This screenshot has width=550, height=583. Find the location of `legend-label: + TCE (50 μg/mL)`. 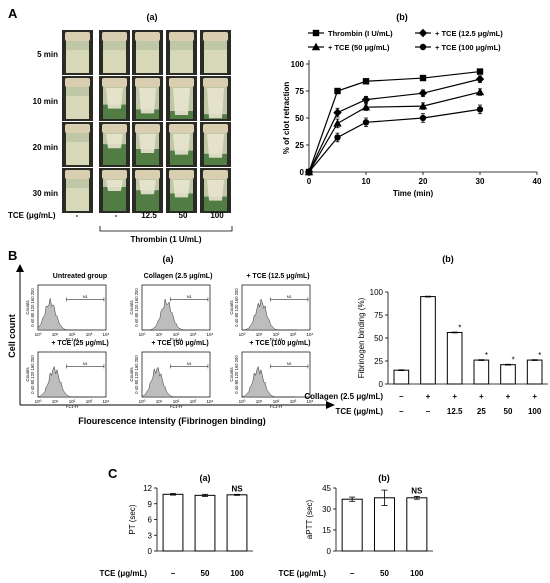

legend-label: + TCE (50 μg/mL) is located at coordinates (359, 47).